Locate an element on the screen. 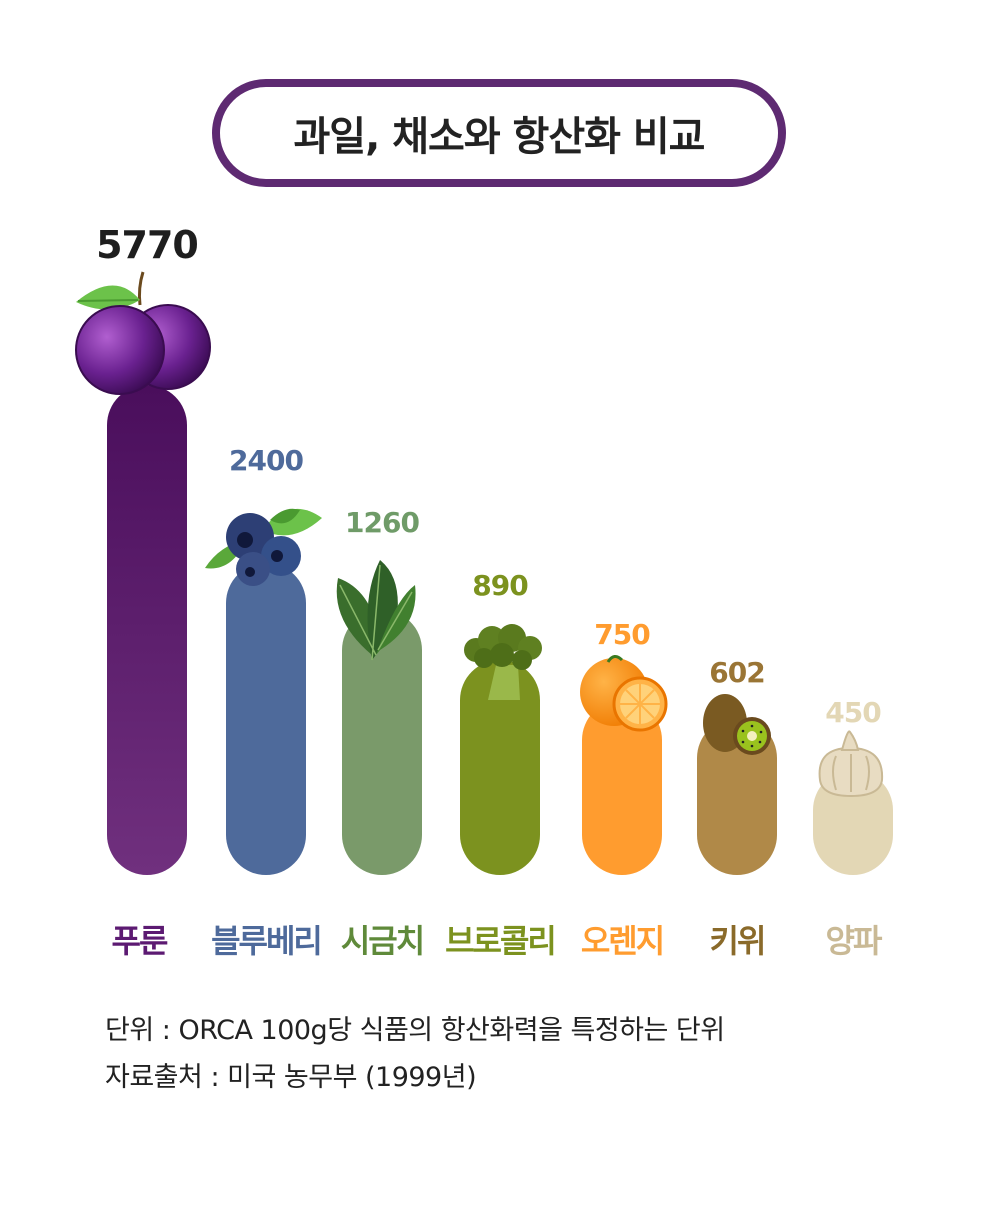 This screenshot has height=1212, width=1000. category-label-5: 오렌지 is located at coordinates (622, 941).